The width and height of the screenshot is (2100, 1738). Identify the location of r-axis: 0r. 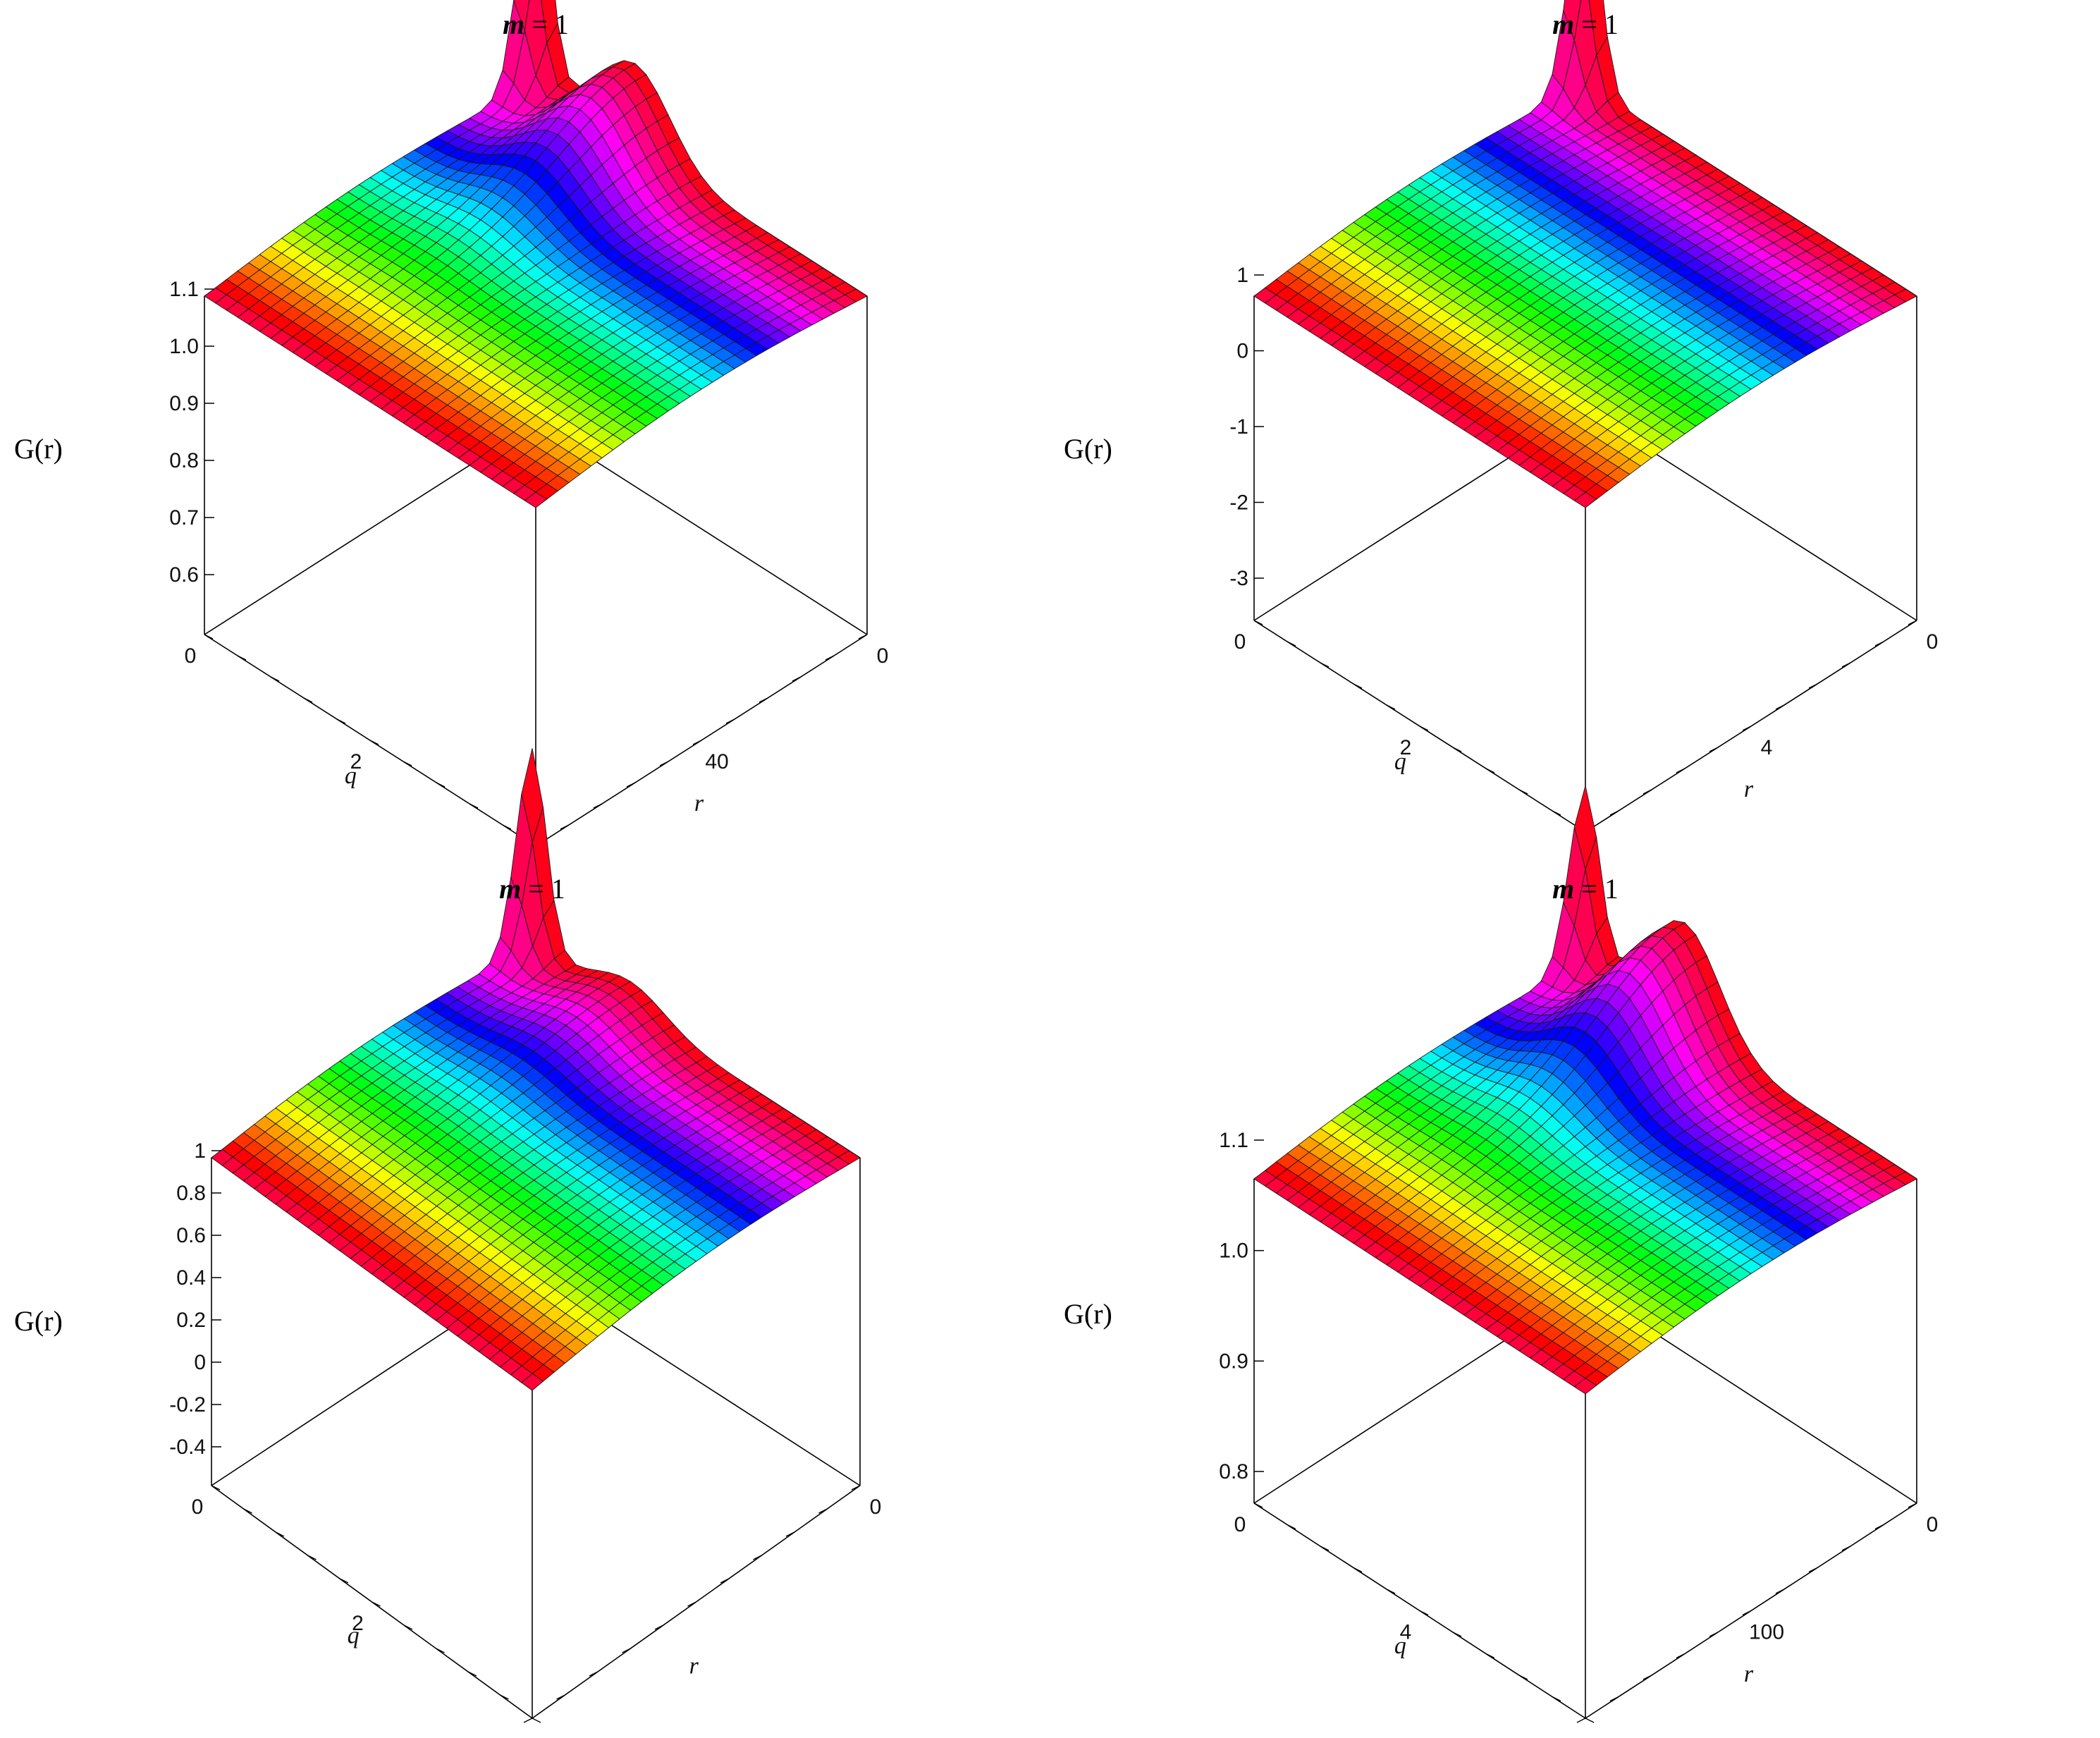
(702, 1604).